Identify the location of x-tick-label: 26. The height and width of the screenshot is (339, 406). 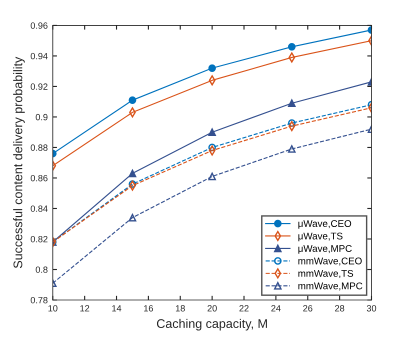
(307, 308).